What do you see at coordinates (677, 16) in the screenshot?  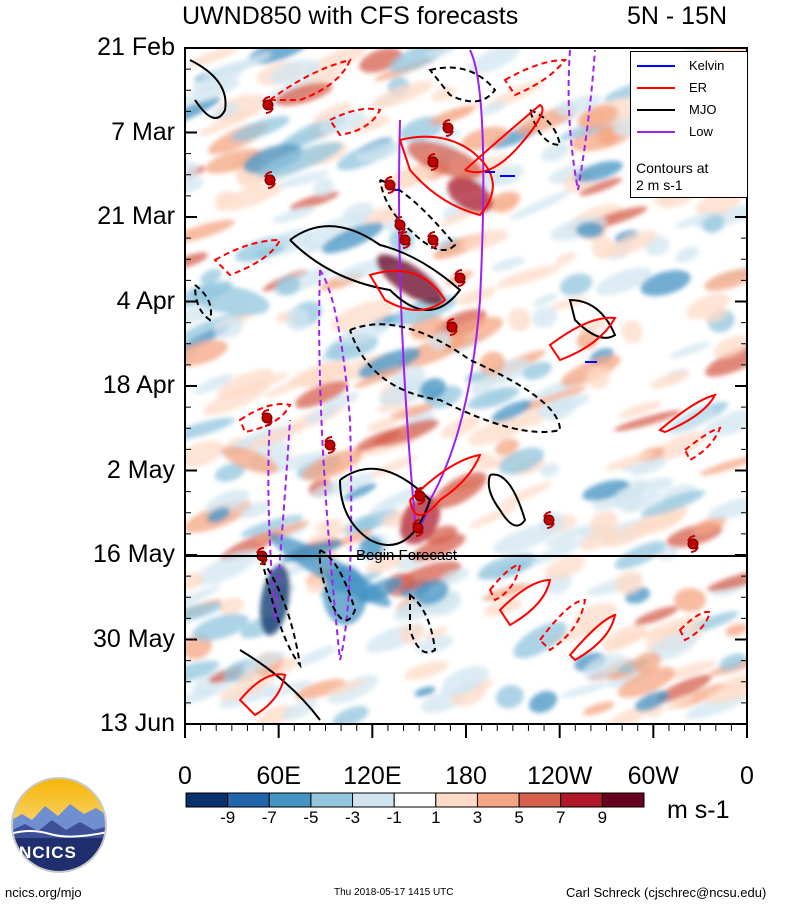 I see `chart-region: 5N - 15N` at bounding box center [677, 16].